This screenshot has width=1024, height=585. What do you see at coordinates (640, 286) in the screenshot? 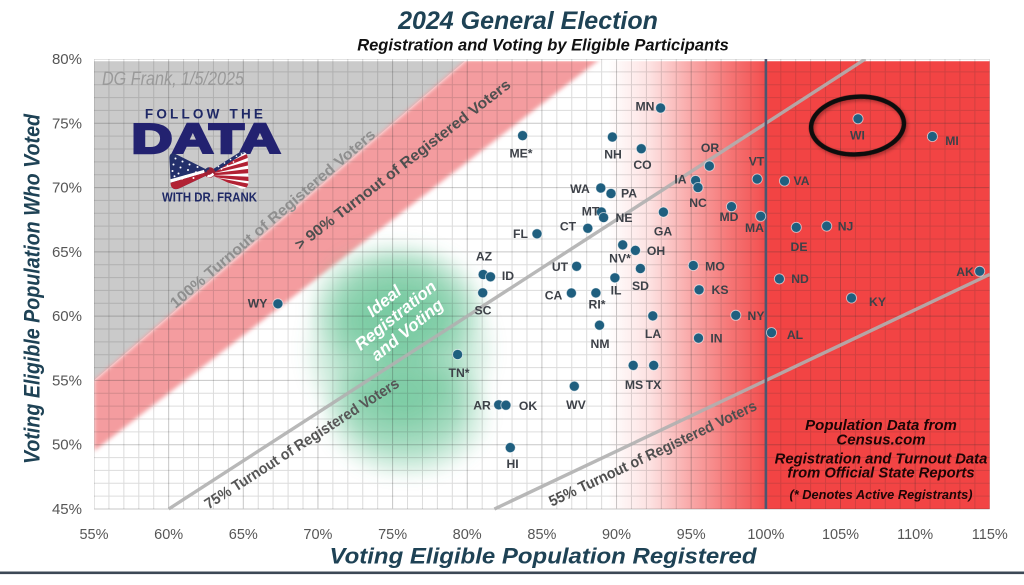
I see `svg-text: SD` at bounding box center [640, 286].